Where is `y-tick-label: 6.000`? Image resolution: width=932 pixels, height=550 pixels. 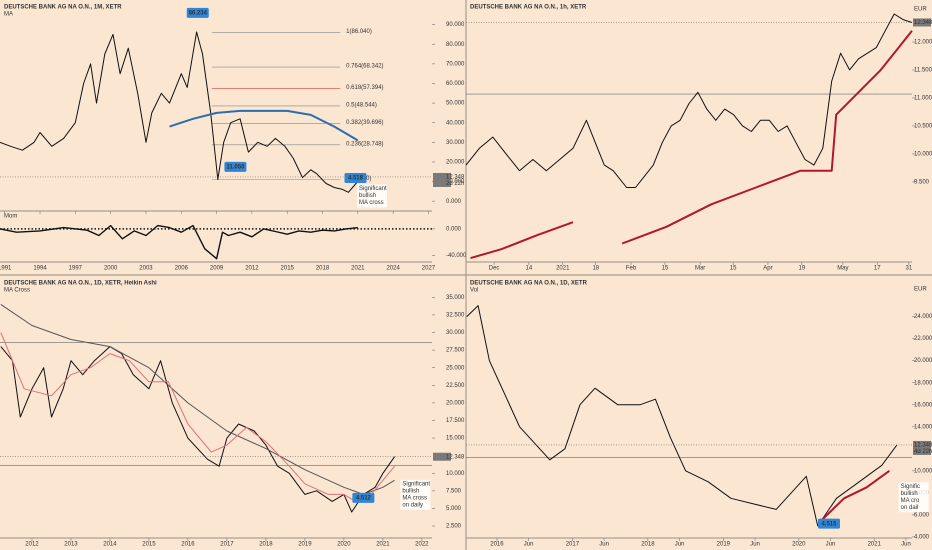
y-tick-label: 6.000 is located at coordinates (922, 515).